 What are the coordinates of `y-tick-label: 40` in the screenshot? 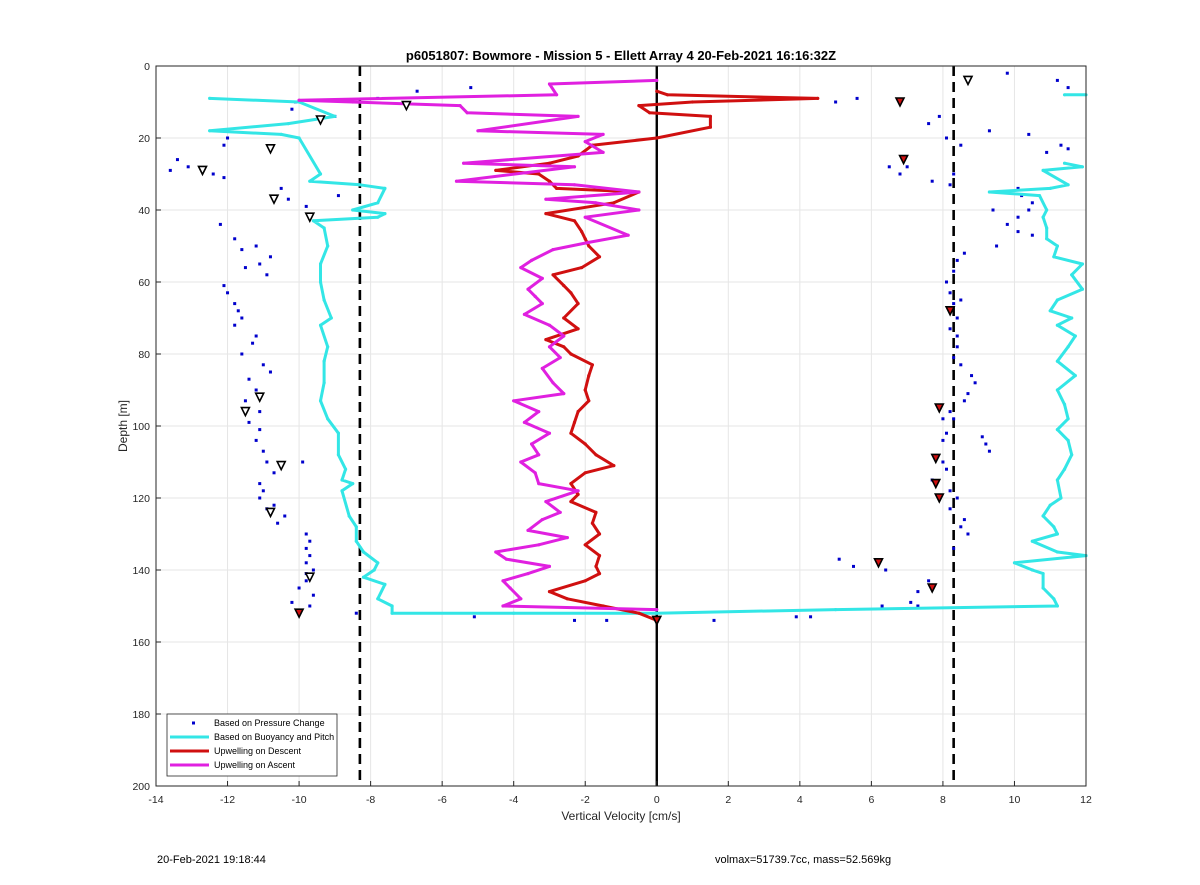 It's located at (144, 211).